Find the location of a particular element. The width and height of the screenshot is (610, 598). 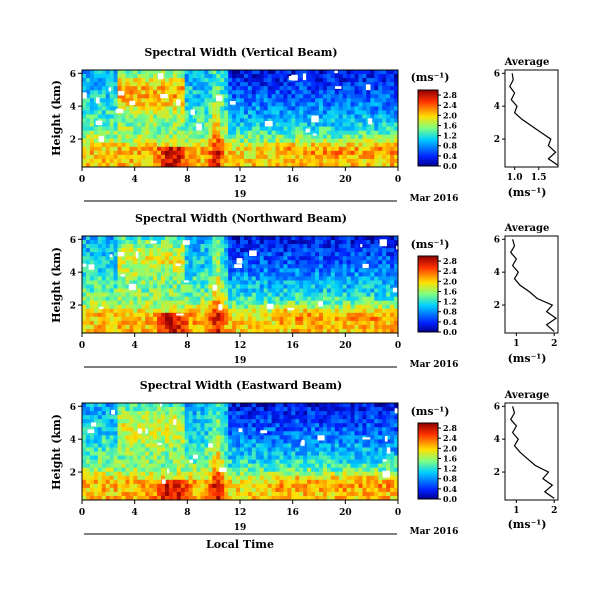

x-tick-label: 8 is located at coordinates (187, 346).